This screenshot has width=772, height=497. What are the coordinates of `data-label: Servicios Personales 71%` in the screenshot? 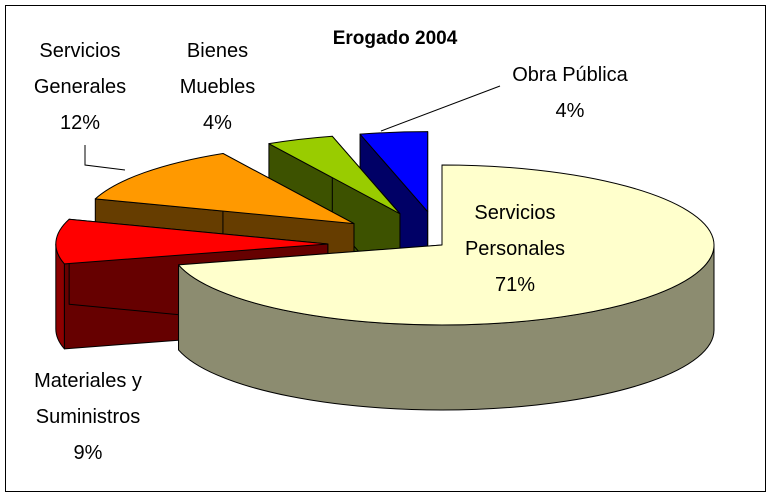 It's located at (515, 249).